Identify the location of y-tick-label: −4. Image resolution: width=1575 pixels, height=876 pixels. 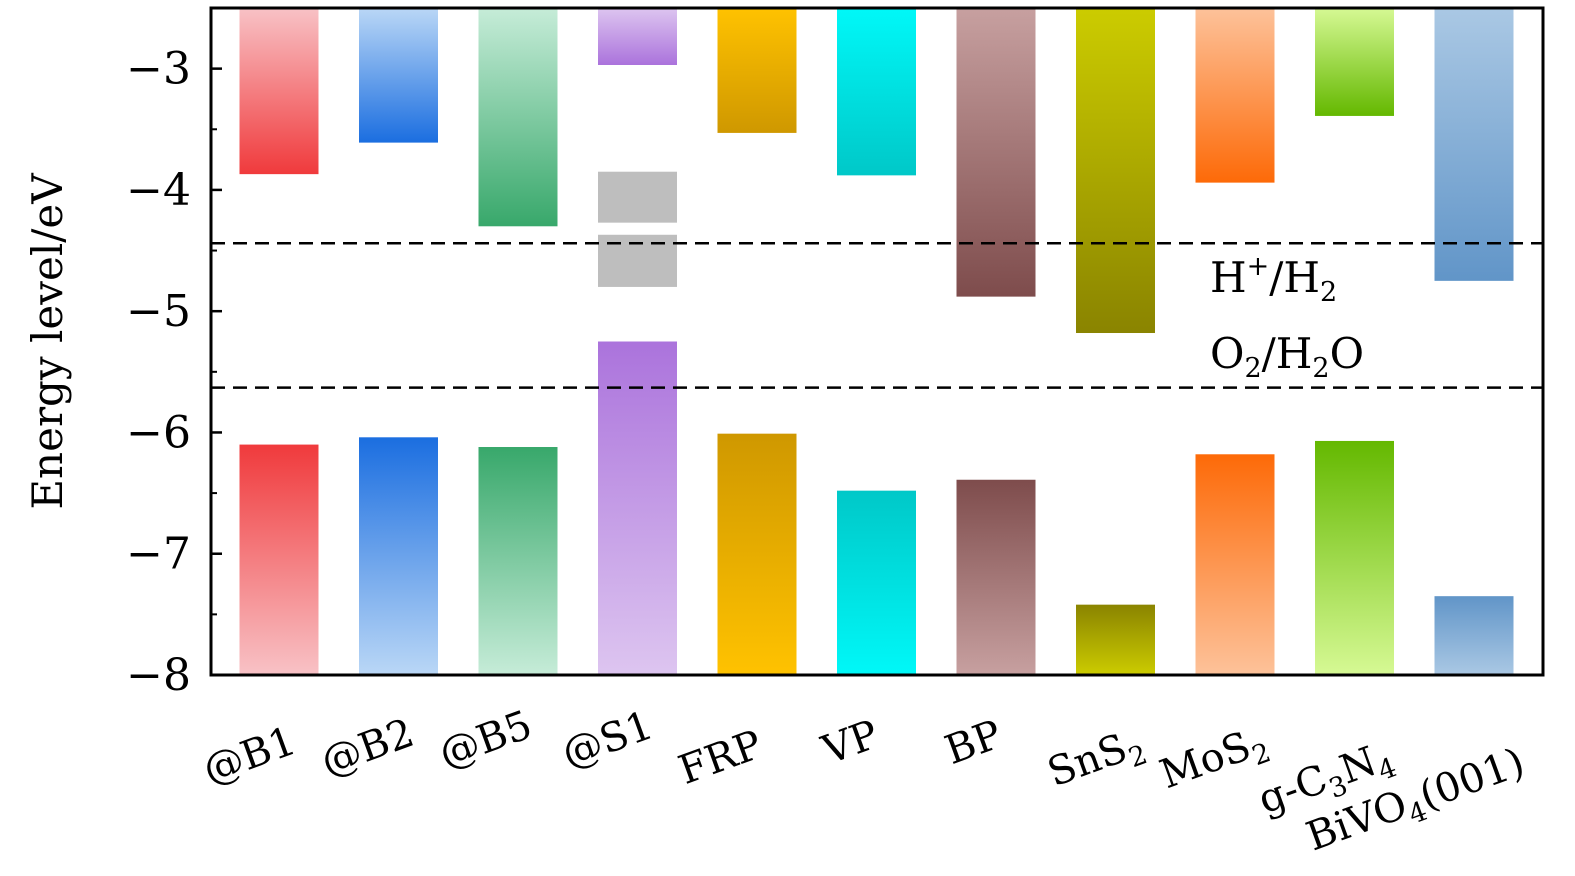
(158, 190).